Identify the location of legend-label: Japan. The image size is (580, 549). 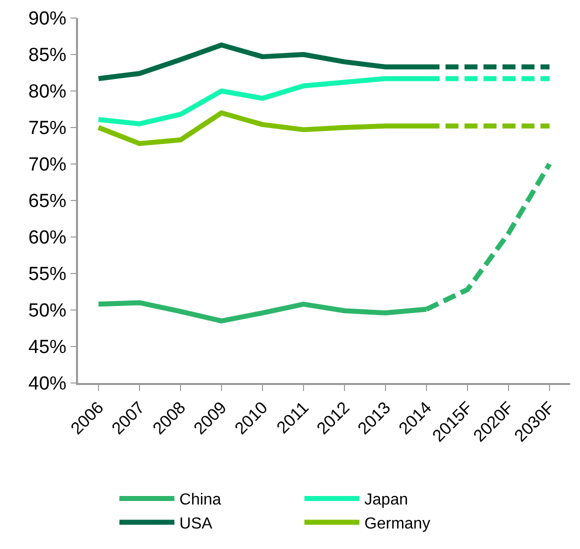
(386, 500).